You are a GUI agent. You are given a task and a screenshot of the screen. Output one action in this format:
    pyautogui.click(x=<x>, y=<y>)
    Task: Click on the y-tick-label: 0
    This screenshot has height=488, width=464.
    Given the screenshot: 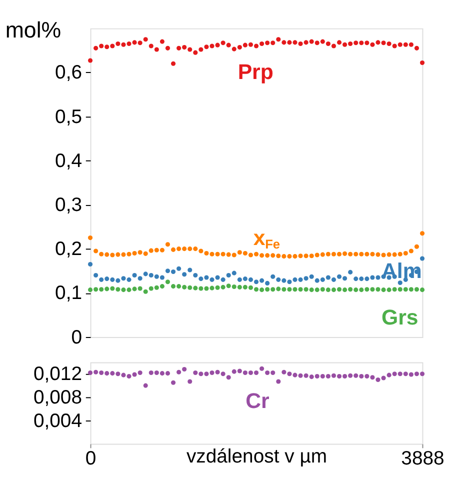 What is the action you would take?
    pyautogui.click(x=76, y=337)
    